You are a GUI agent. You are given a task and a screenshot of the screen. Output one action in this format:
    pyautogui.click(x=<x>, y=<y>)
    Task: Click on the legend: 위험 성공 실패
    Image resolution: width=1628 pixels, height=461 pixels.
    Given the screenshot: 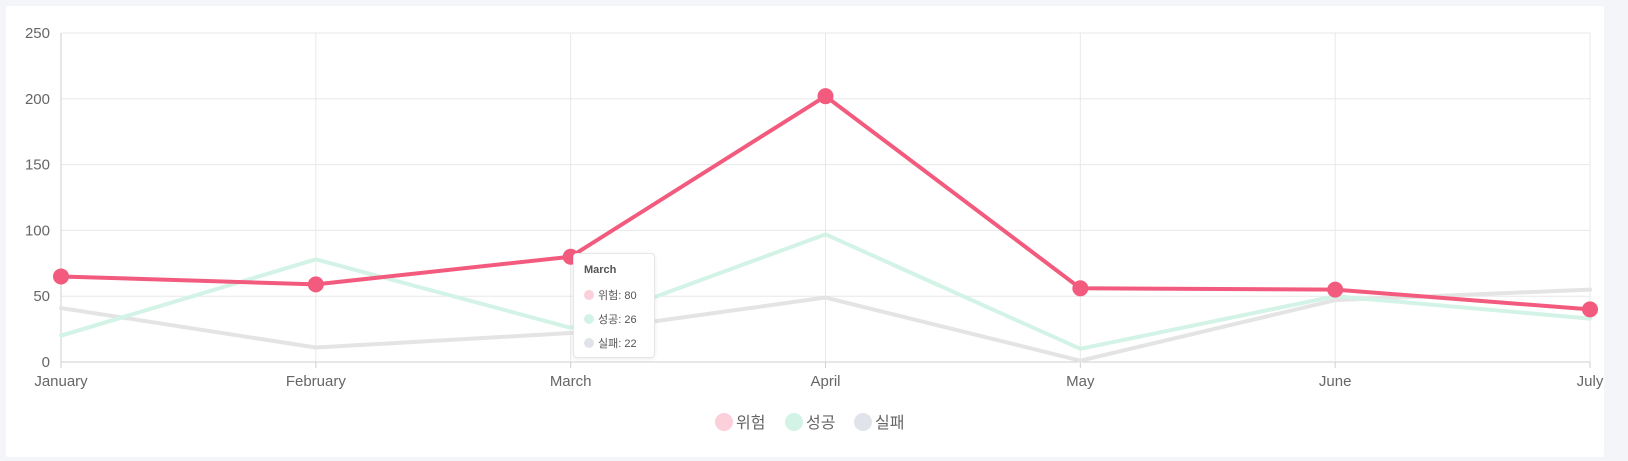 What is the action you would take?
    pyautogui.click(x=809, y=422)
    